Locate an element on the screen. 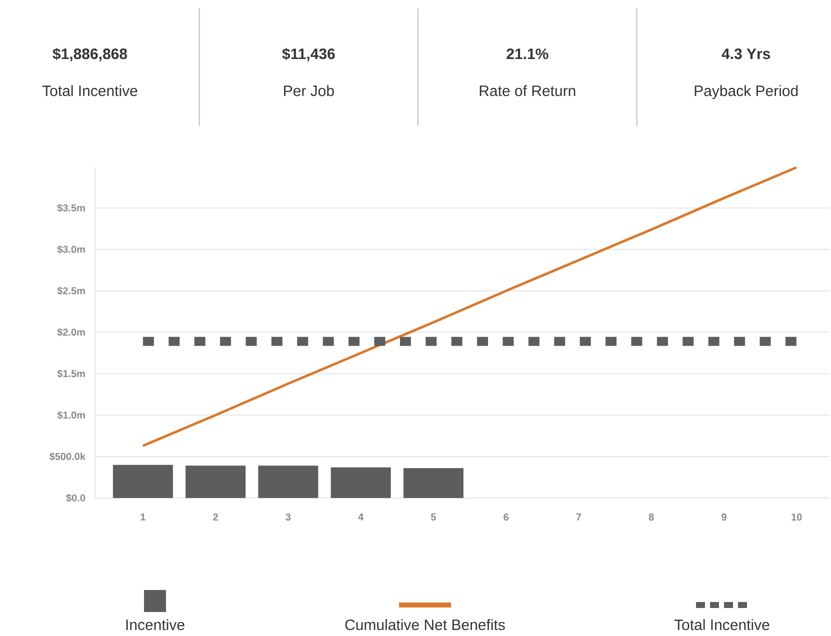 The width and height of the screenshot is (831, 636). text: $1,886,868 is located at coordinates (90, 55).